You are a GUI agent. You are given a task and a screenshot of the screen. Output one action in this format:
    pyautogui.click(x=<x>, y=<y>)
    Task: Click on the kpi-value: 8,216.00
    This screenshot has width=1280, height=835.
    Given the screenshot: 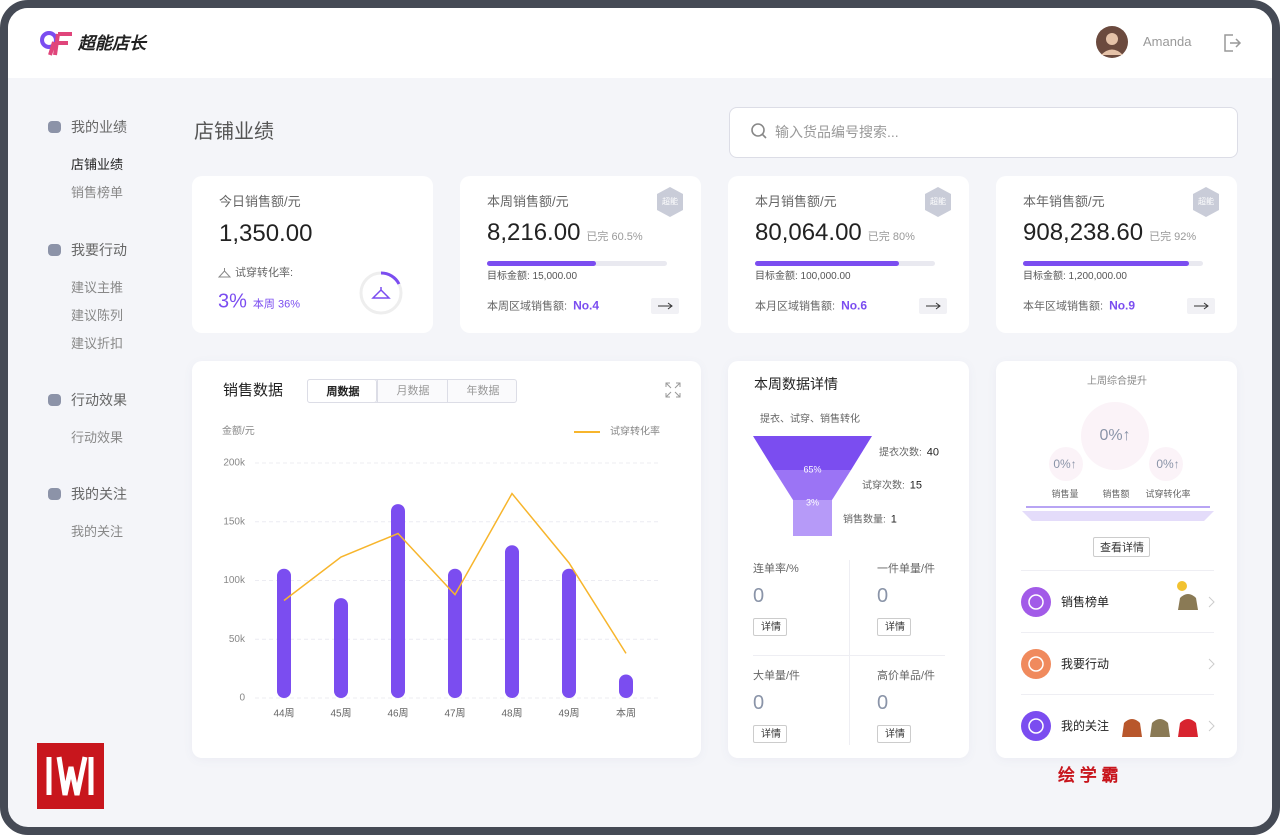 What is the action you would take?
    pyautogui.click(x=534, y=232)
    